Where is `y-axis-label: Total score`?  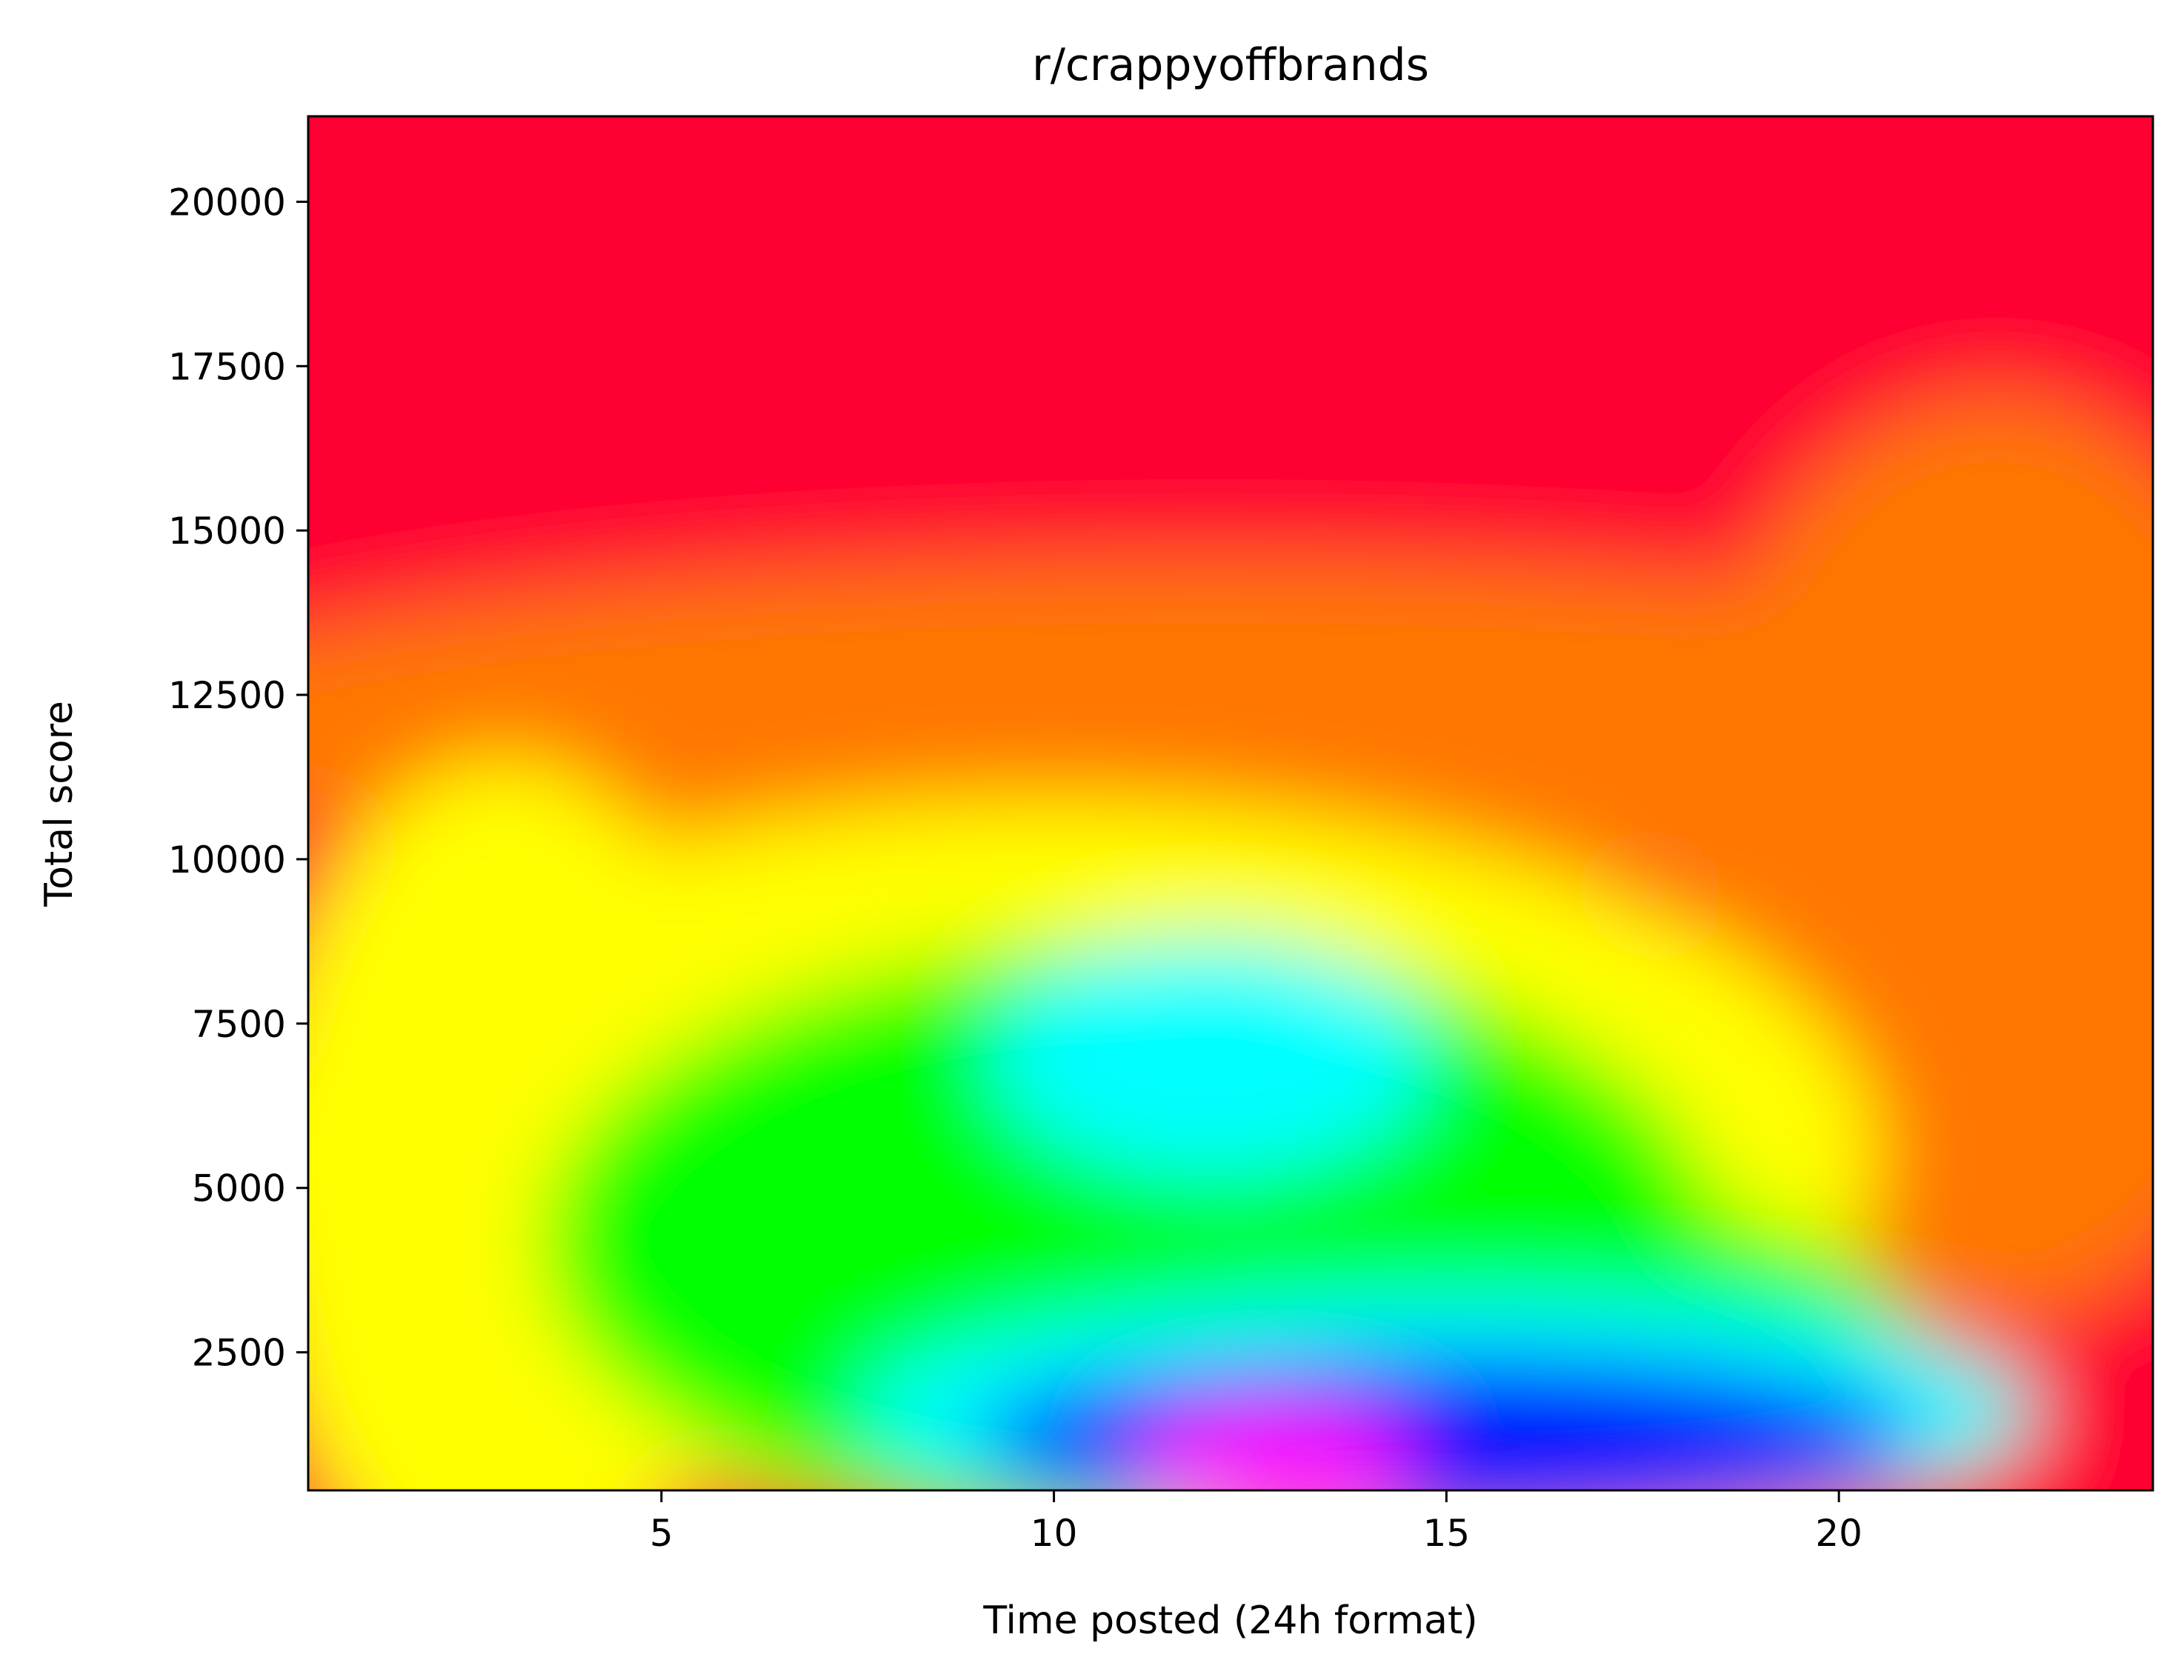 y-axis-label: Total score is located at coordinates (59, 804).